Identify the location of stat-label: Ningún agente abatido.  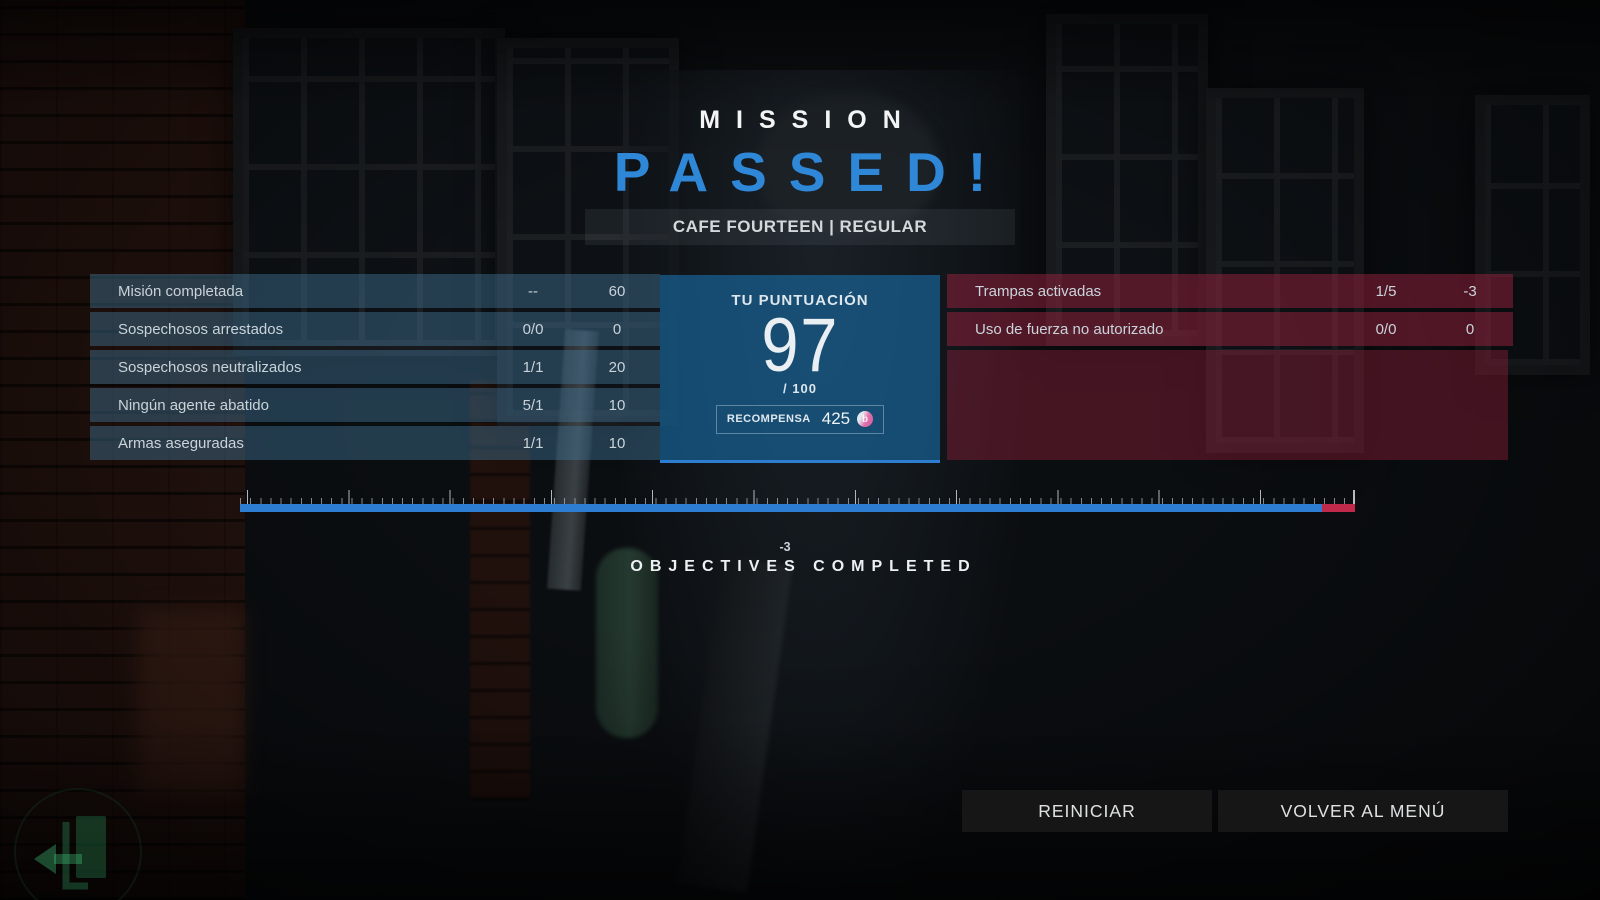
(193, 405).